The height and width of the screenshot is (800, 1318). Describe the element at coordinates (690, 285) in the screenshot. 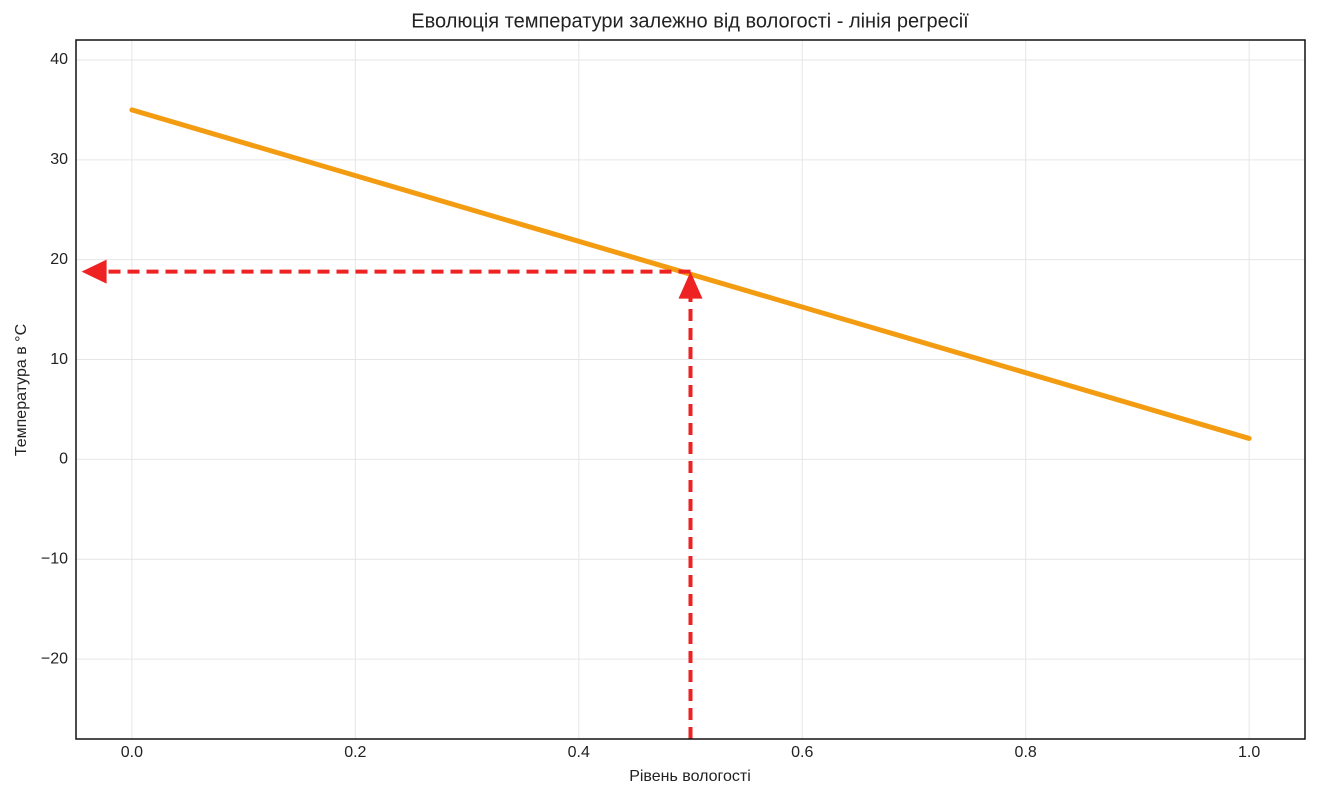

I see `guide-arrowhead-up` at that location.